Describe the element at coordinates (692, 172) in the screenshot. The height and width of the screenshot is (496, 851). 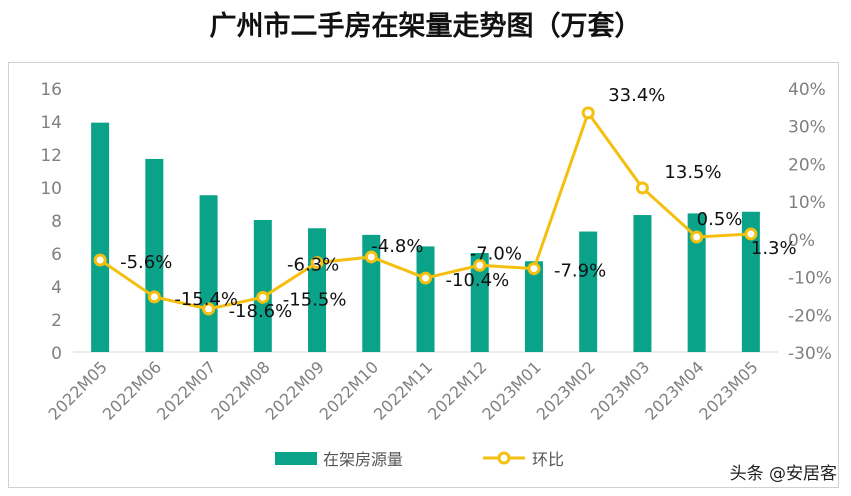
I see `data-label: 13.5%` at that location.